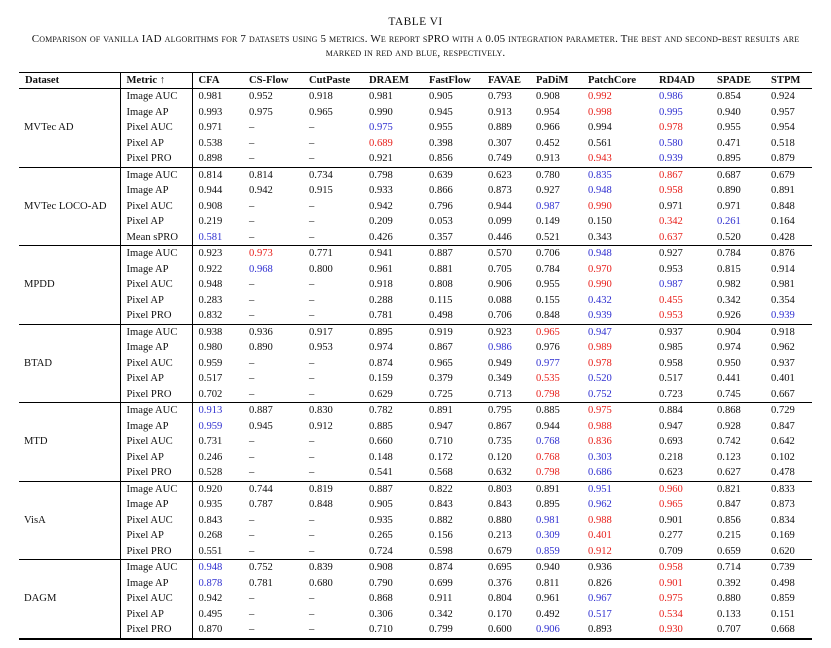 This screenshot has height=648, width=831. Describe the element at coordinates (381, 614) in the screenshot. I see `value-cell: 0.306` at that location.